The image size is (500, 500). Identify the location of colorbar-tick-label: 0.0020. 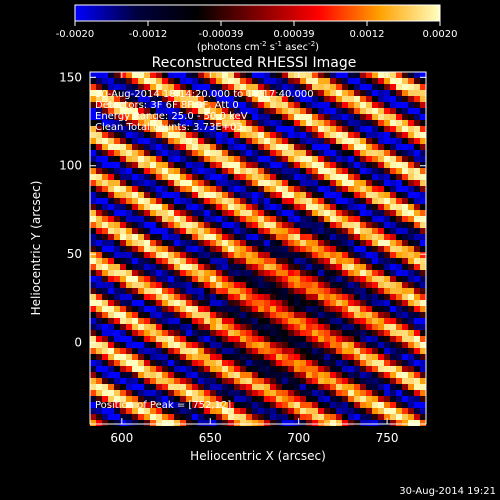
(440, 34).